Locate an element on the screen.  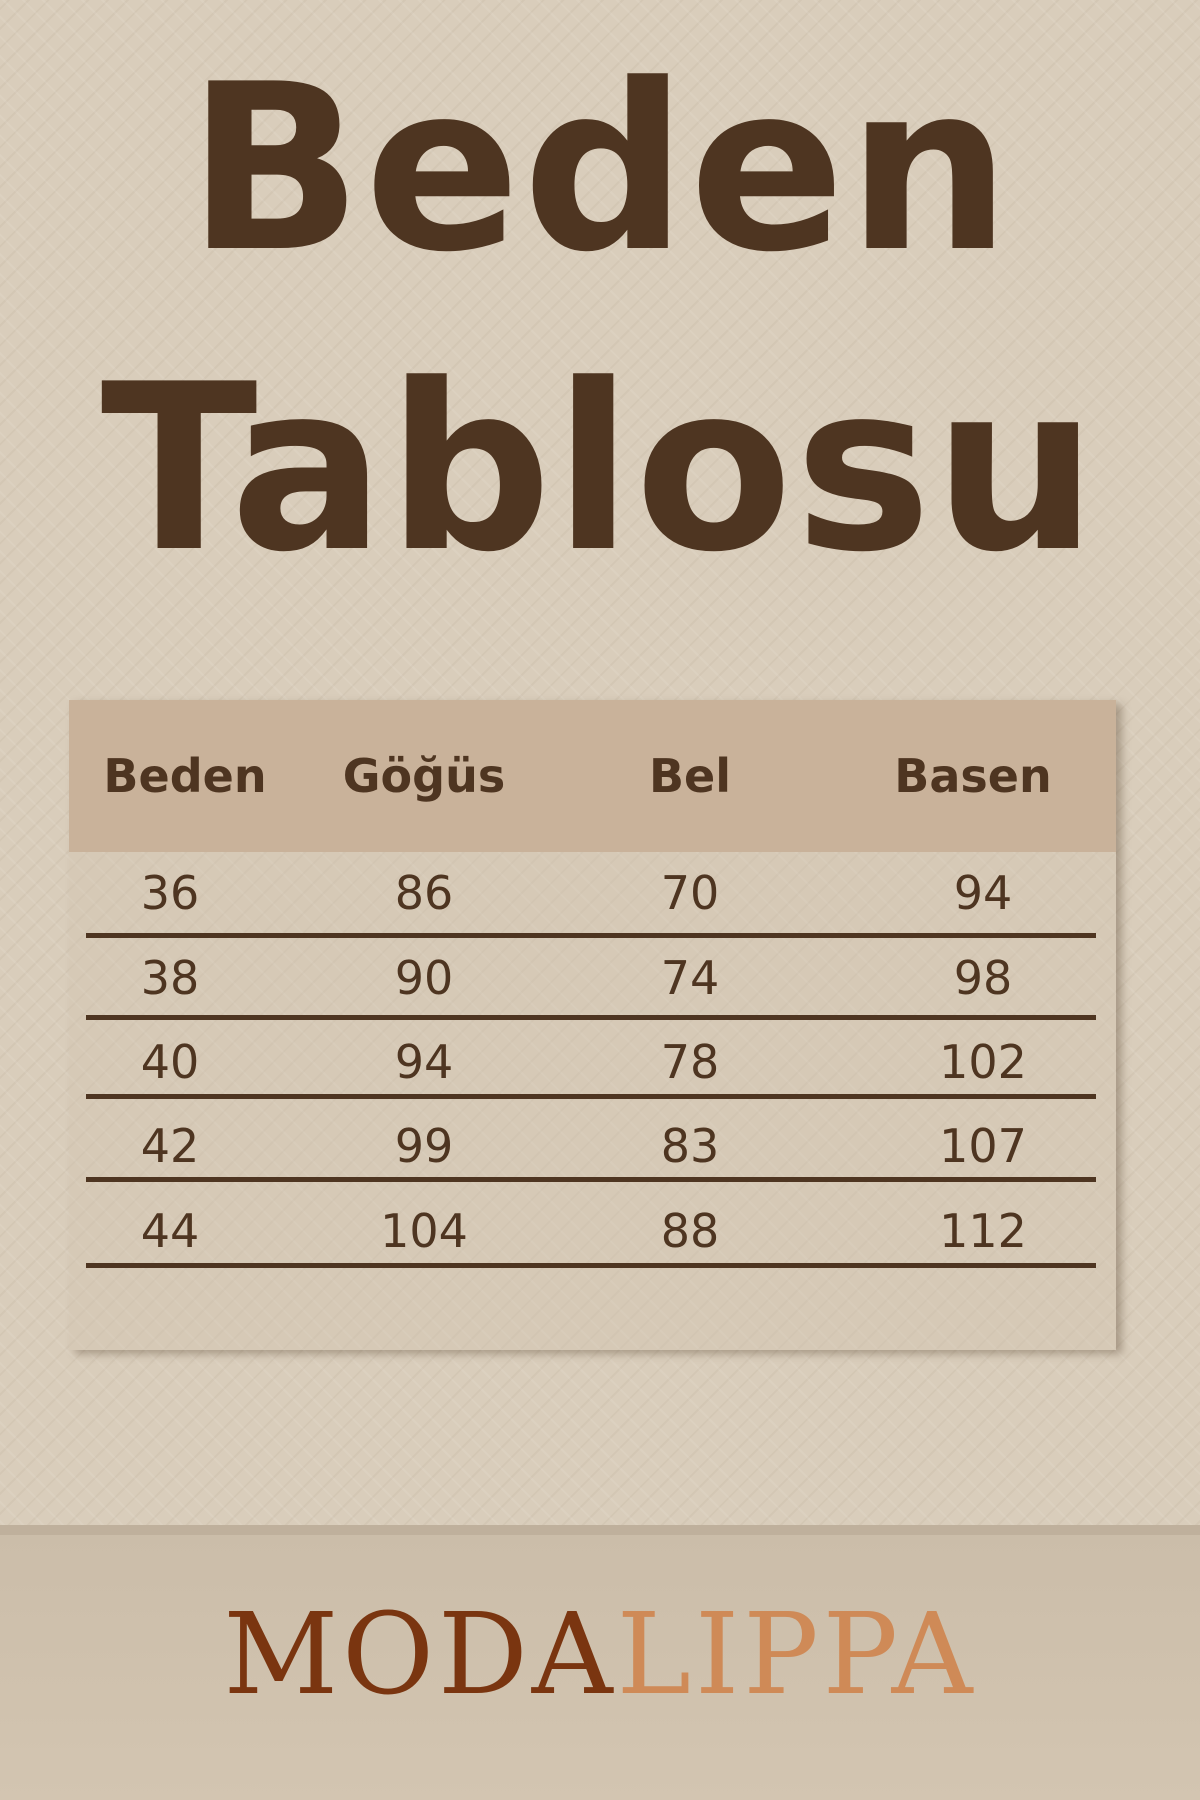
table-cell: 90 is located at coordinates (424, 978).